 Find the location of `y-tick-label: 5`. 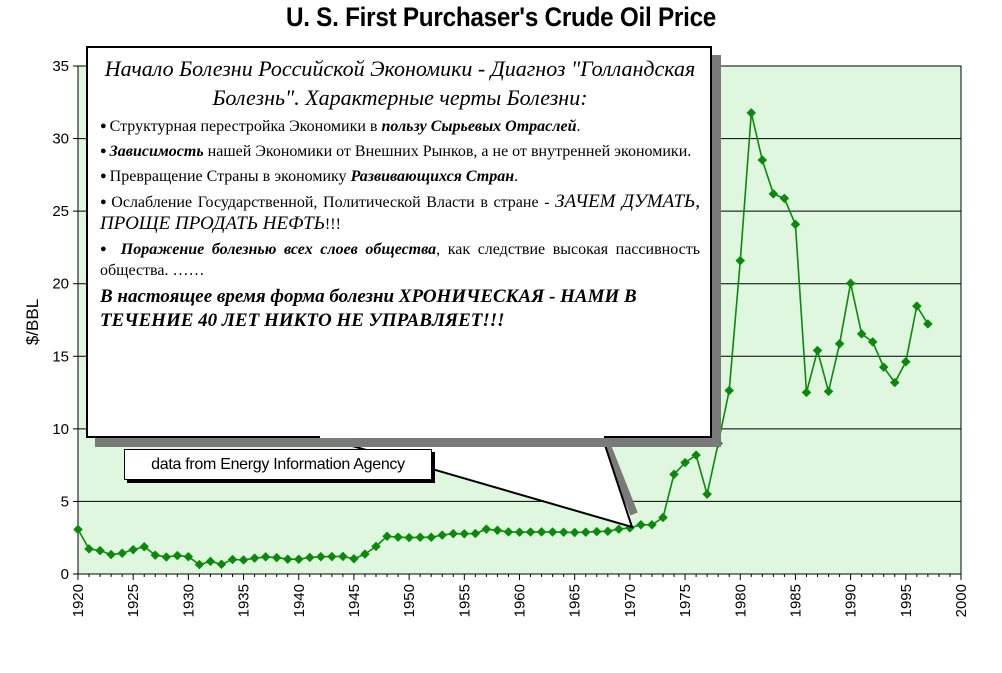

y-tick-label: 5 is located at coordinates (65, 501).